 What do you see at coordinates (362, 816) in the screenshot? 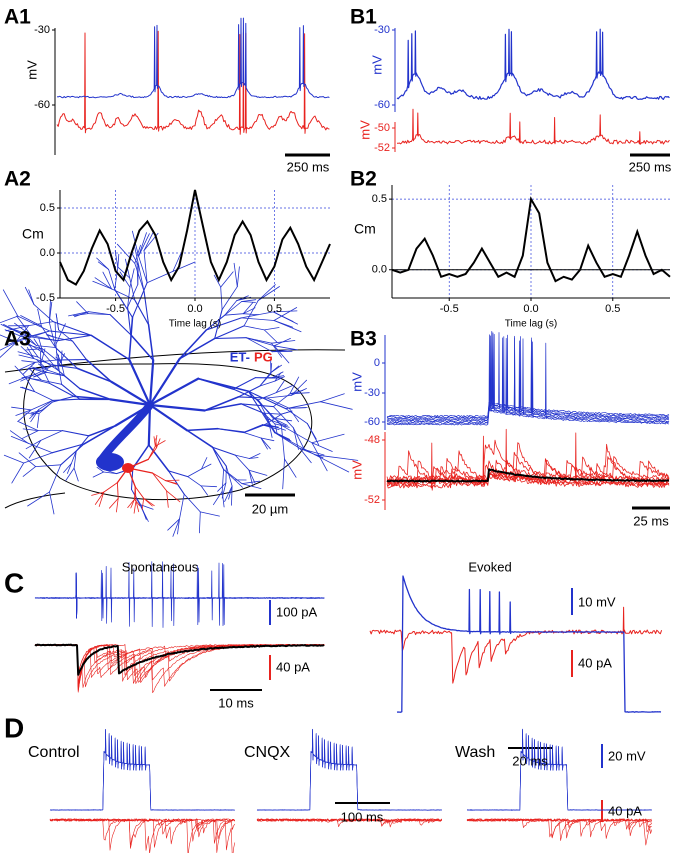
I see `scale-label: 100 ms` at bounding box center [362, 816].